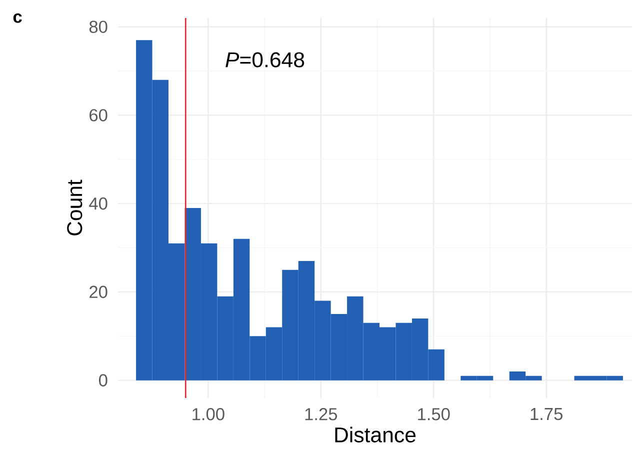 Image resolution: width=640 pixels, height=450 pixels. What do you see at coordinates (375, 434) in the screenshot?
I see `x-axis-title: Distance` at bounding box center [375, 434].